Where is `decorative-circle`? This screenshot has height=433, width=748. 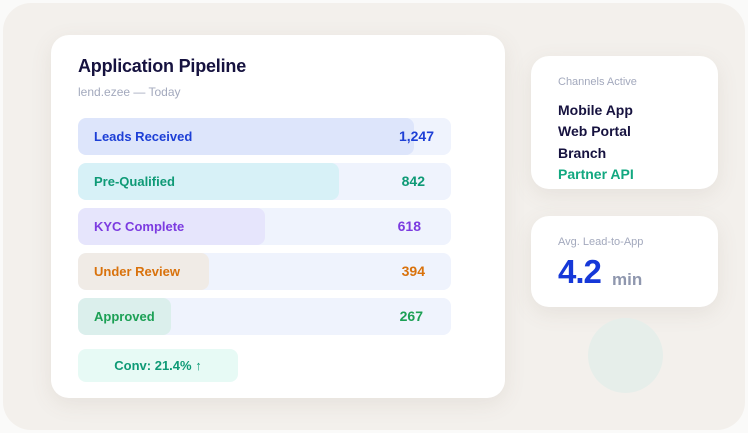
decorative-circle is located at coordinates (625, 355).